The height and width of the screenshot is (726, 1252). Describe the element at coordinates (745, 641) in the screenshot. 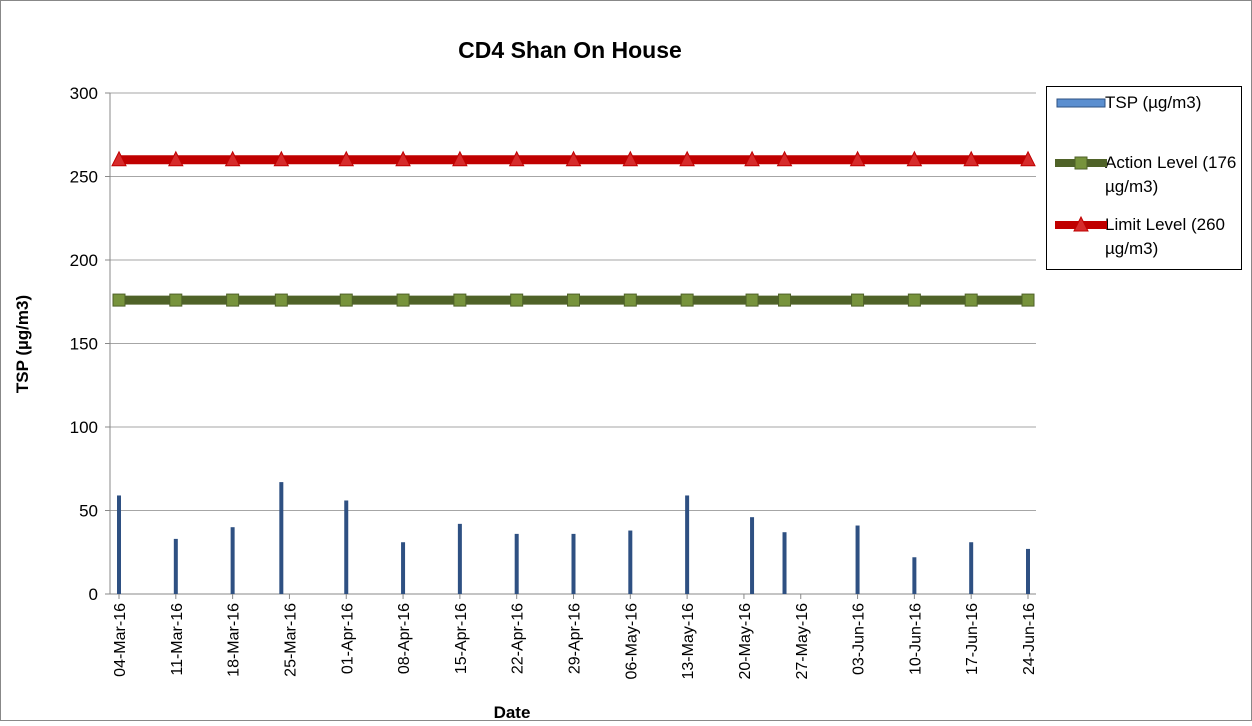

I see `x-tick-label: 20-May-16` at that location.